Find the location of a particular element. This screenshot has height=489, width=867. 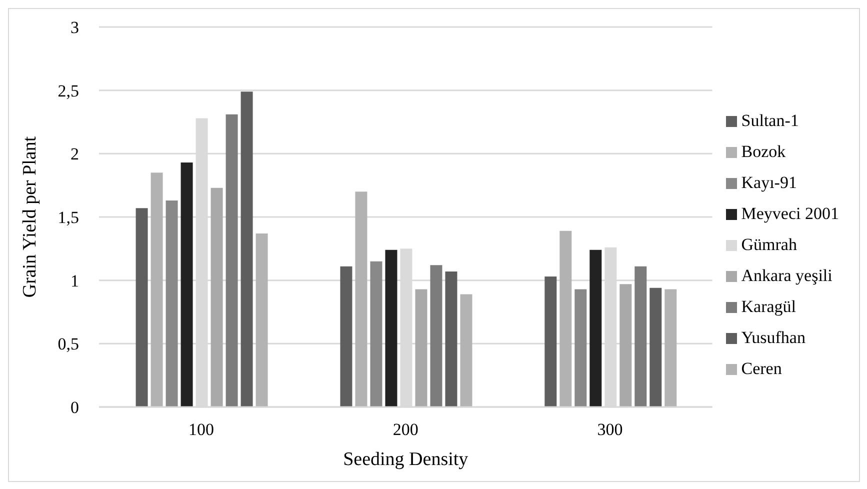

y-tick-label: 0,5 is located at coordinates (68, 344).